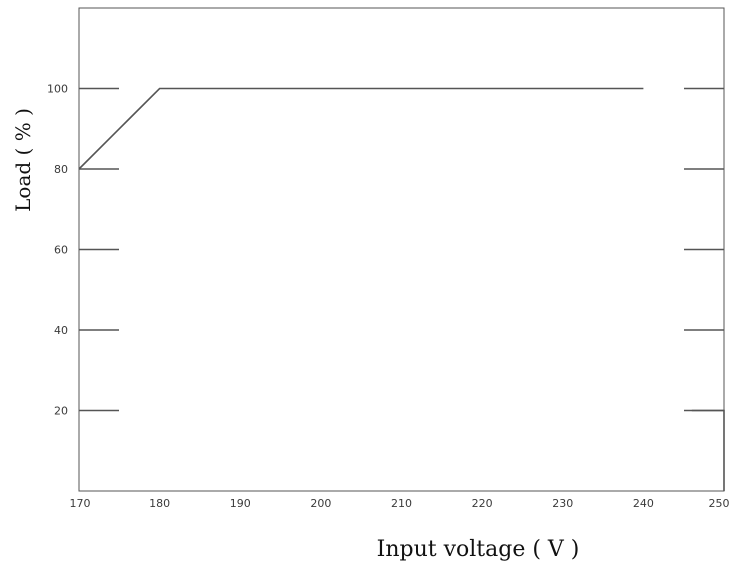 The height and width of the screenshot is (567, 750). Describe the element at coordinates (478, 549) in the screenshot. I see `x-axis-title: Input voltage ( V )` at that location.